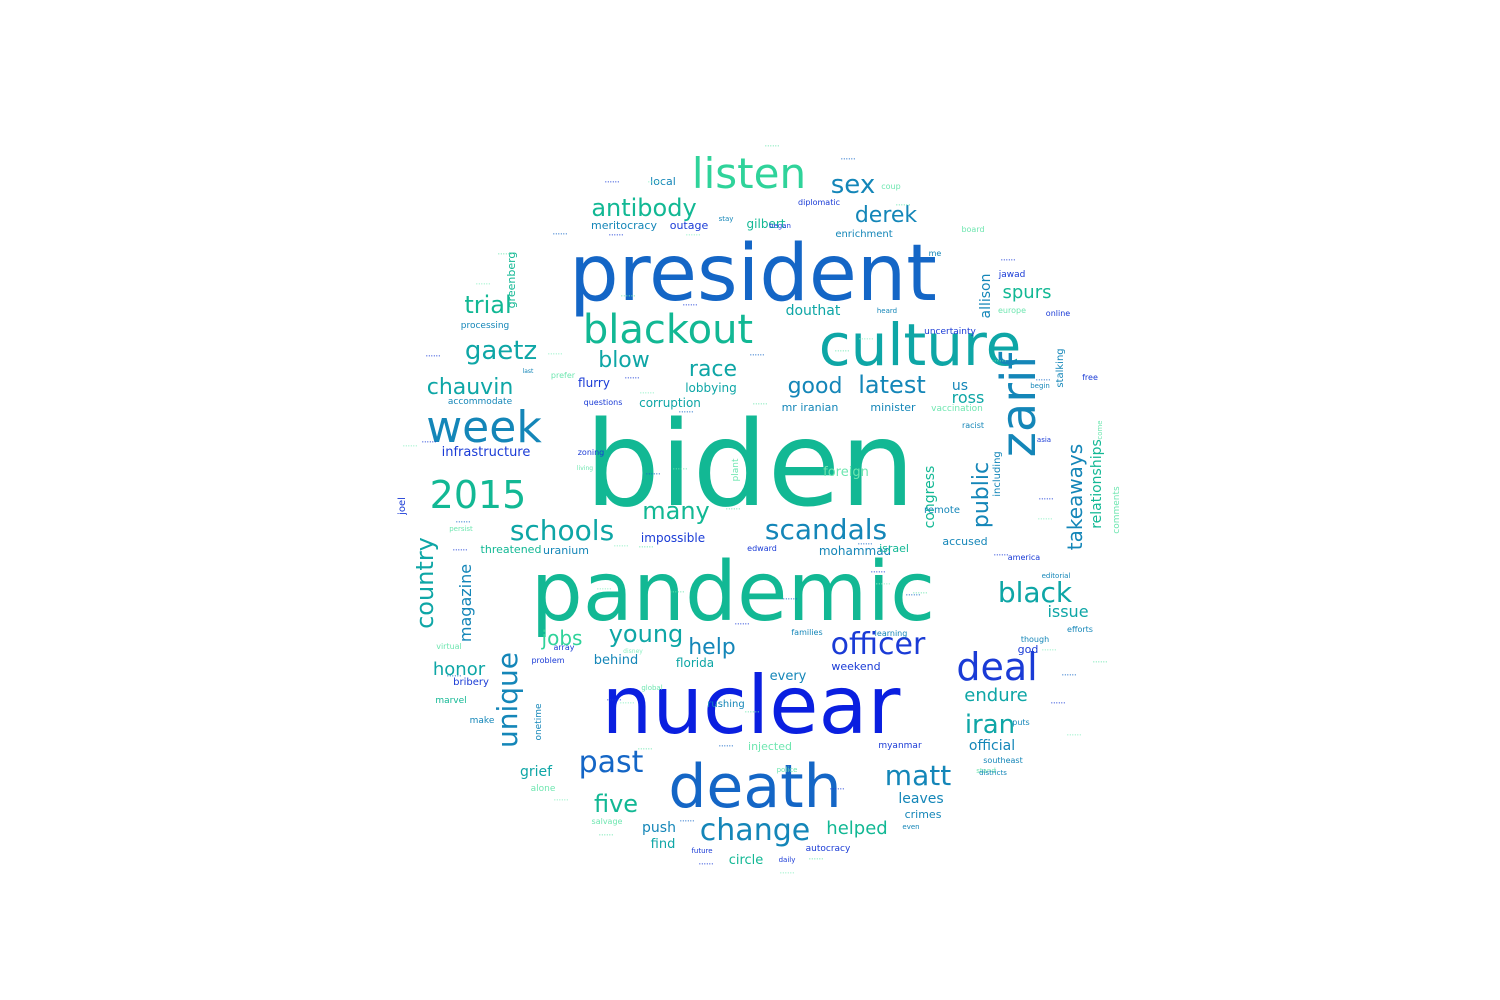  Describe the element at coordinates (918, 775) in the screenshot. I see `cloud-word-matt: matt` at that location.